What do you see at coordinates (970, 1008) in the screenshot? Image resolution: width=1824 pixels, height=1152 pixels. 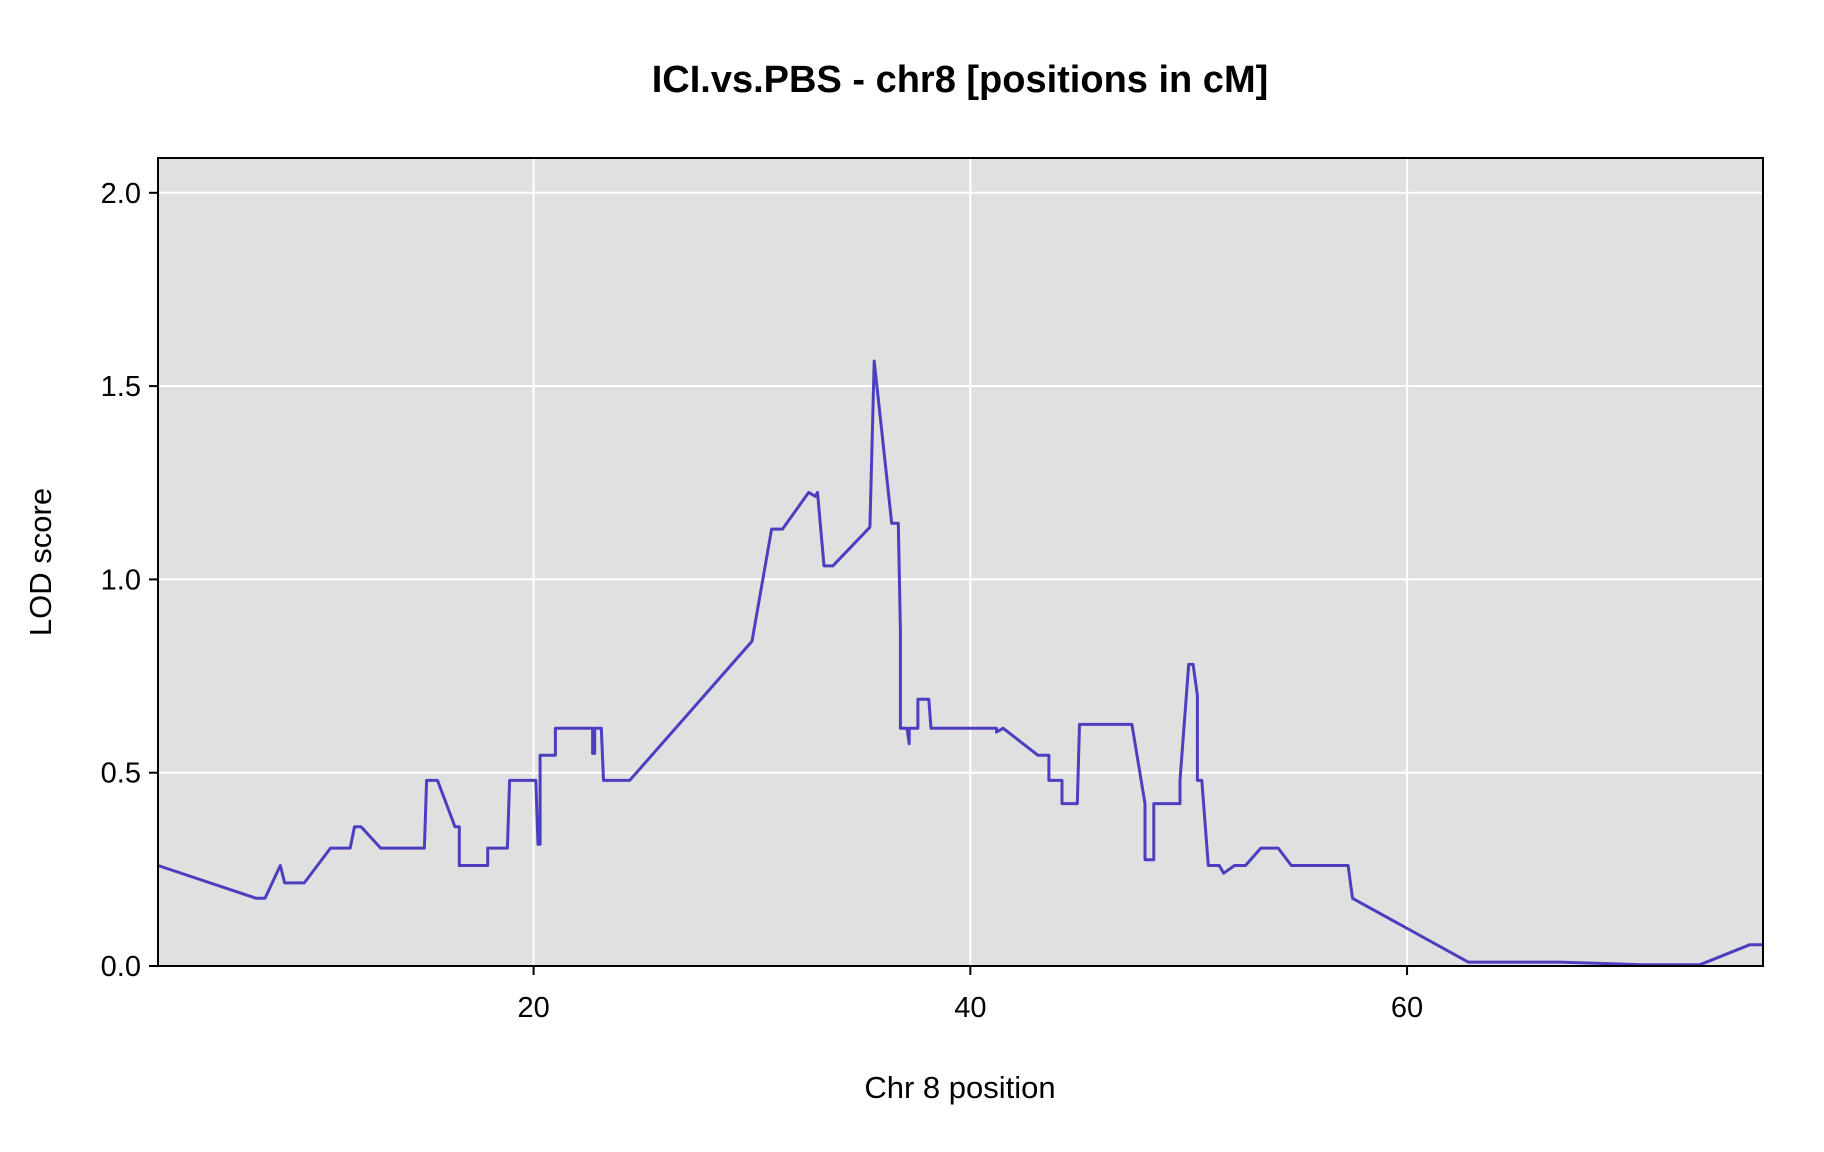 I see `x-tick-label: 40` at bounding box center [970, 1008].